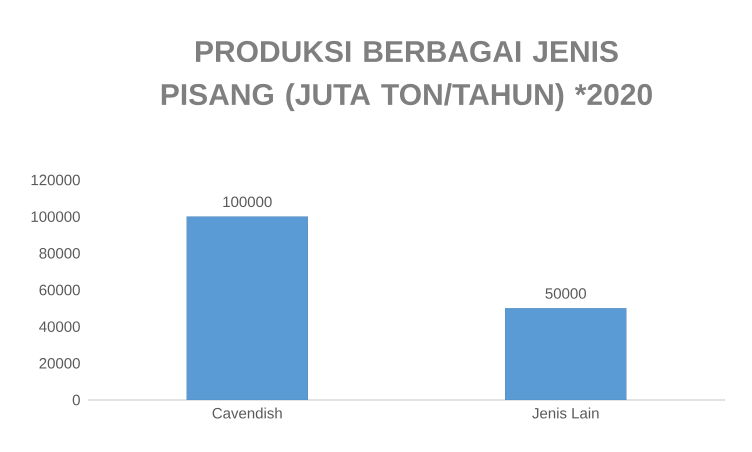  I want to click on chart-title: PRODUKSI BERBAGAI JENIS PISANG (JUTA TON/TAHUN) *2020, so click(407, 76).